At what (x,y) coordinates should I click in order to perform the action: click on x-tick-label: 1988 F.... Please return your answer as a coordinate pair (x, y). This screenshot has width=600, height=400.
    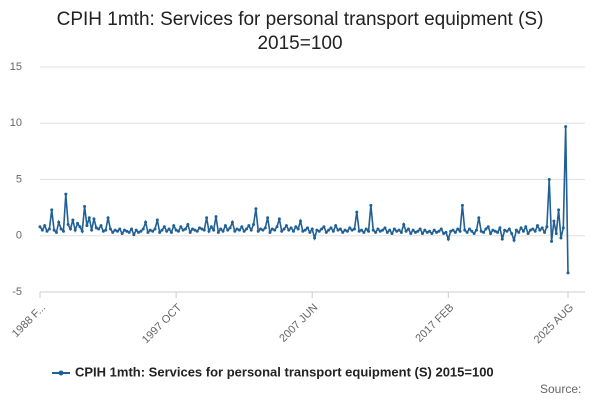
    Looking at the image, I should click on (29, 321).